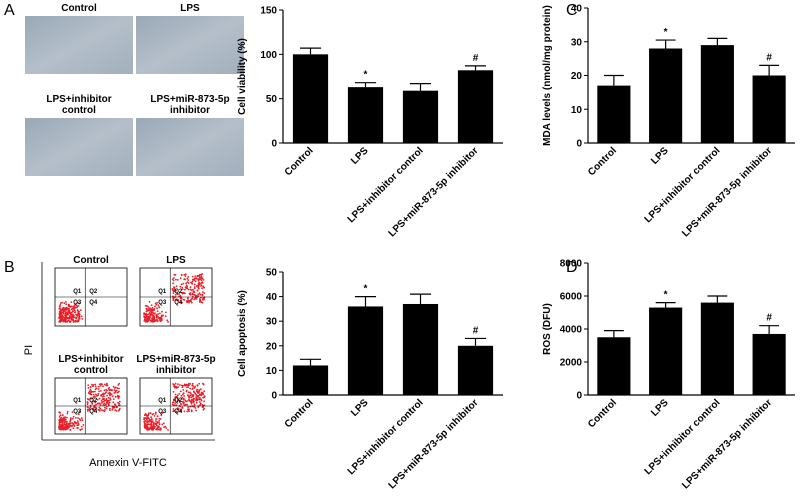 The image size is (805, 497). I want to click on quadrant-label: Q4, so click(178, 303).